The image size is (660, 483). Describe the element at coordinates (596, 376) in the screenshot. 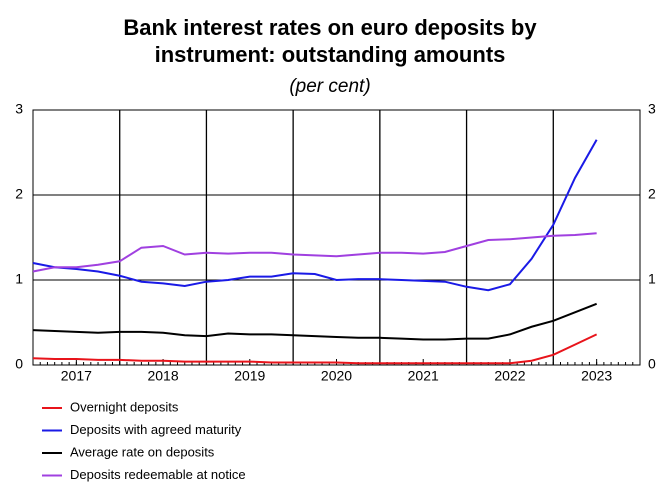

I see `x-tick-label: 2023` at that location.